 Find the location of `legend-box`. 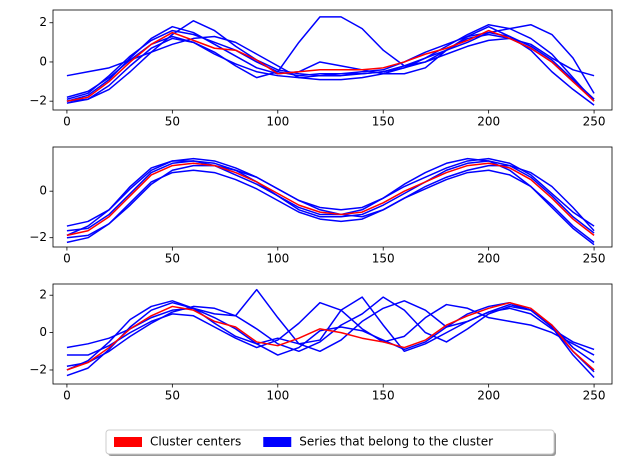

legend-box is located at coordinates (330, 442).